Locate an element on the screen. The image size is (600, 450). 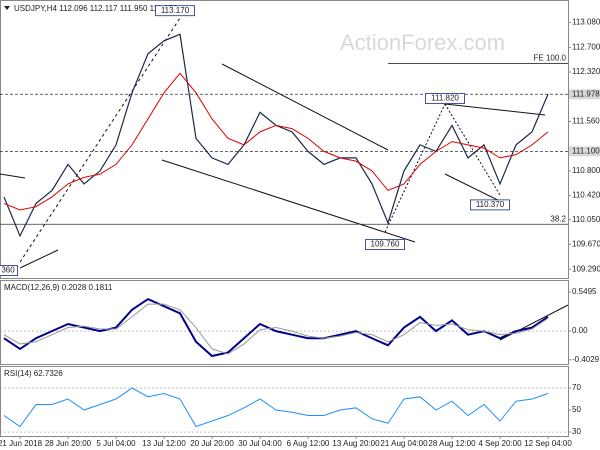
price-tag-label: 111.100 is located at coordinates (586, 150).